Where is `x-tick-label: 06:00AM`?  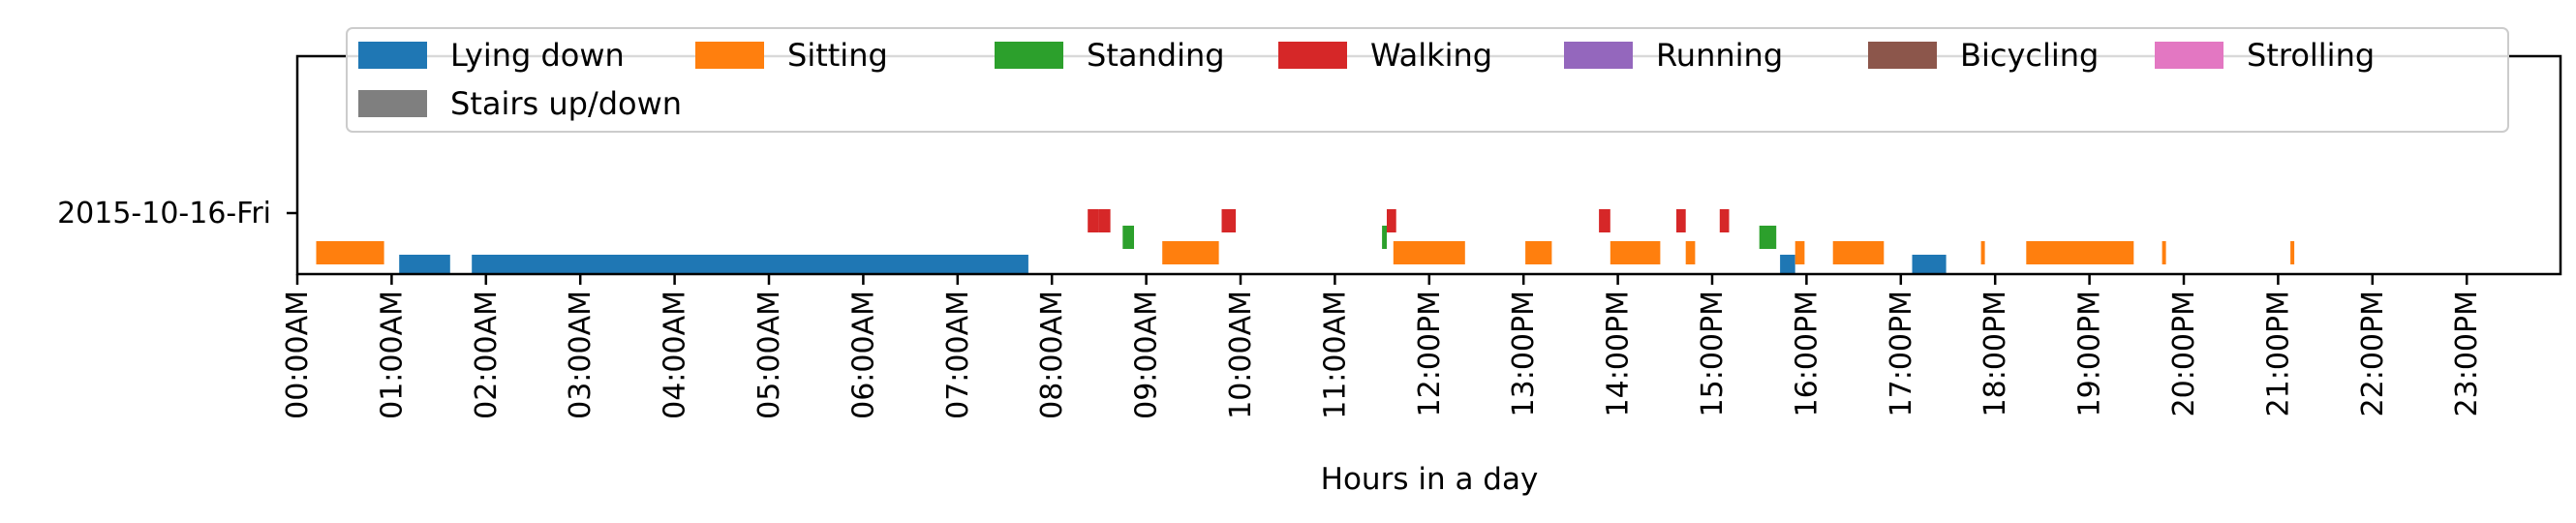
x-tick-label: 06:00AM is located at coordinates (863, 355).